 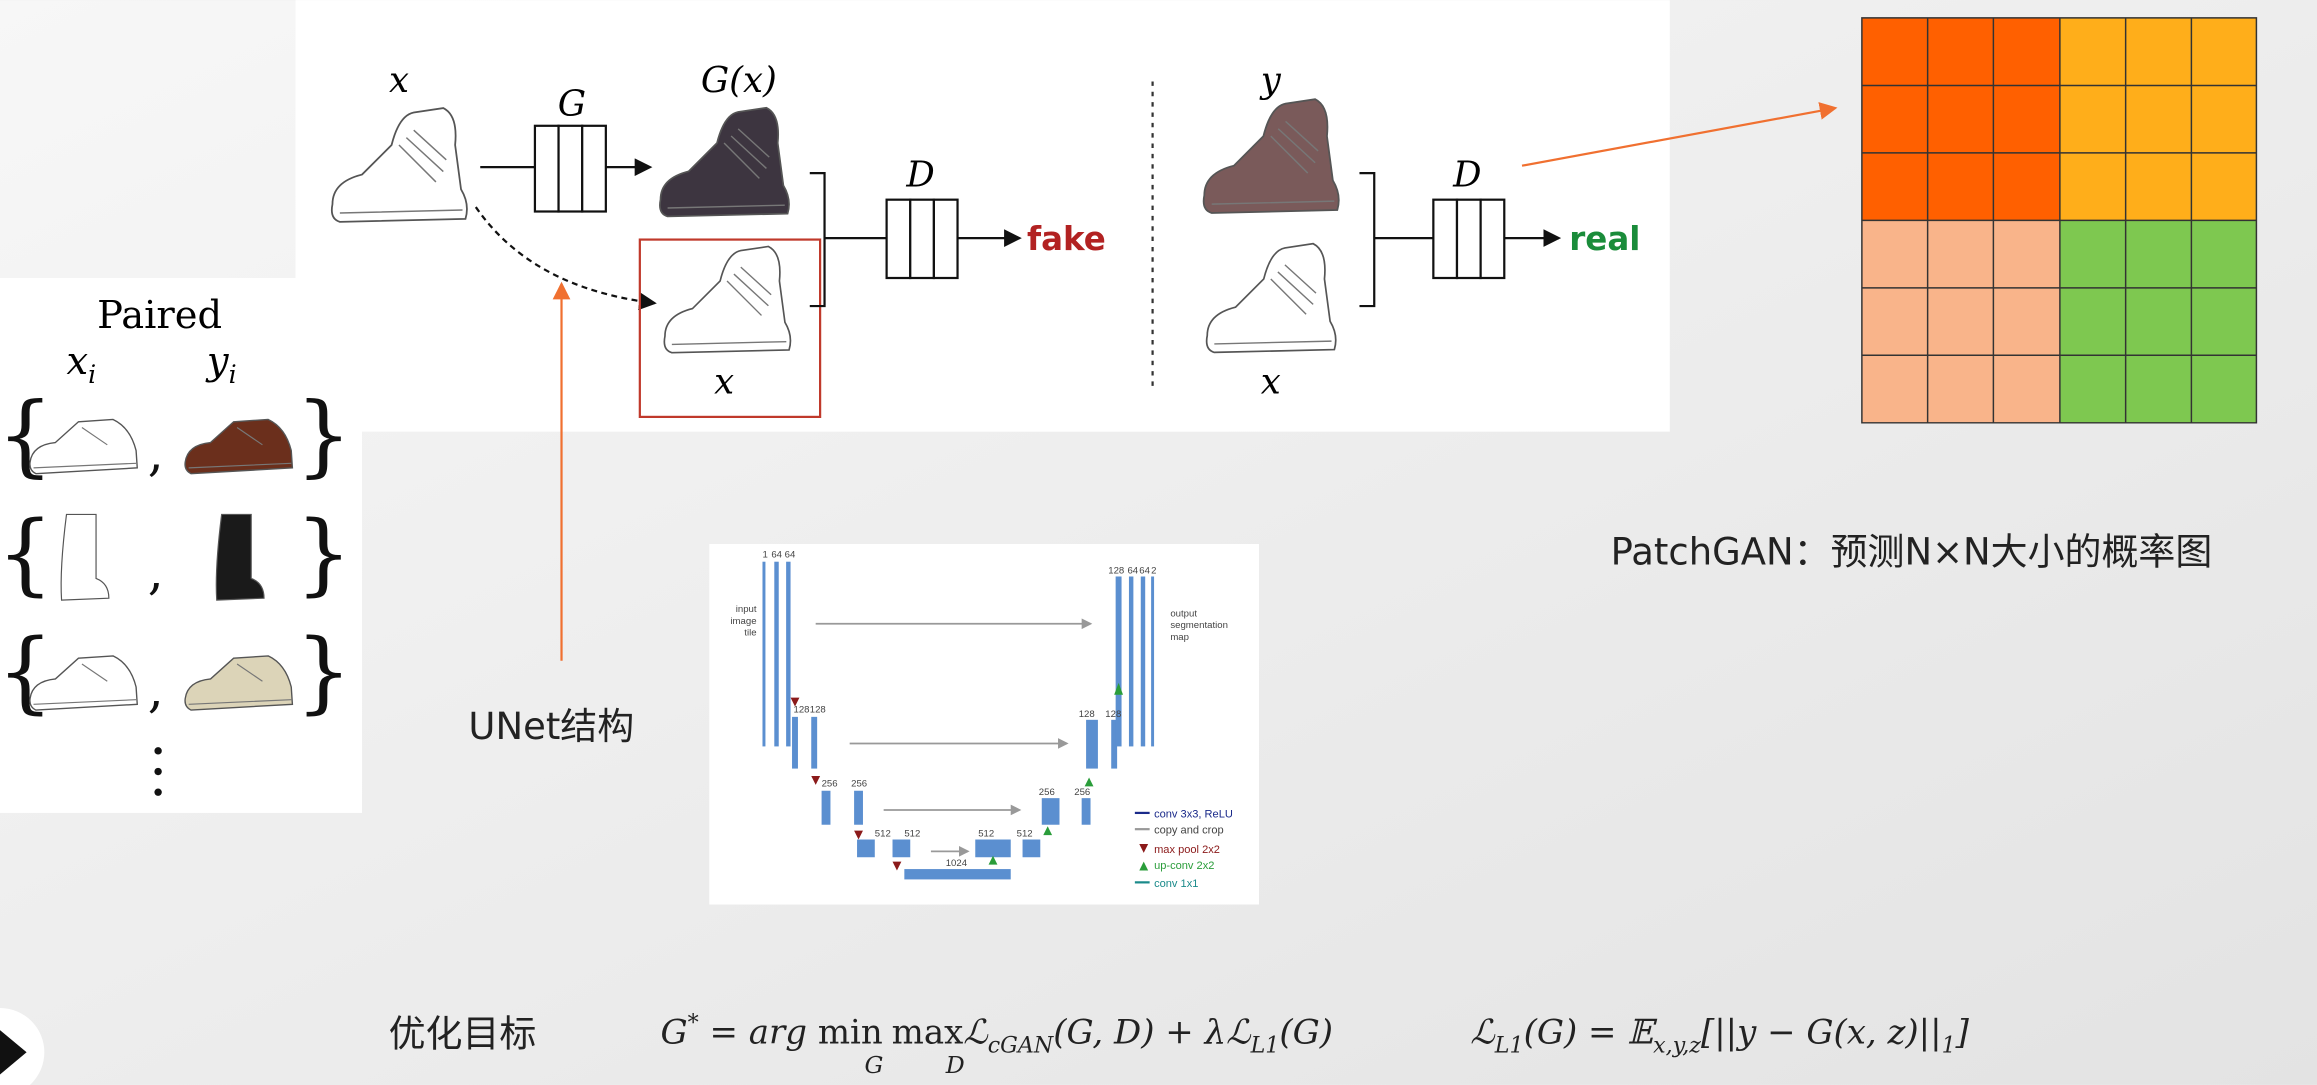 What do you see at coordinates (463, 1033) in the screenshot?
I see `objective-label: 优化目标` at bounding box center [463, 1033].